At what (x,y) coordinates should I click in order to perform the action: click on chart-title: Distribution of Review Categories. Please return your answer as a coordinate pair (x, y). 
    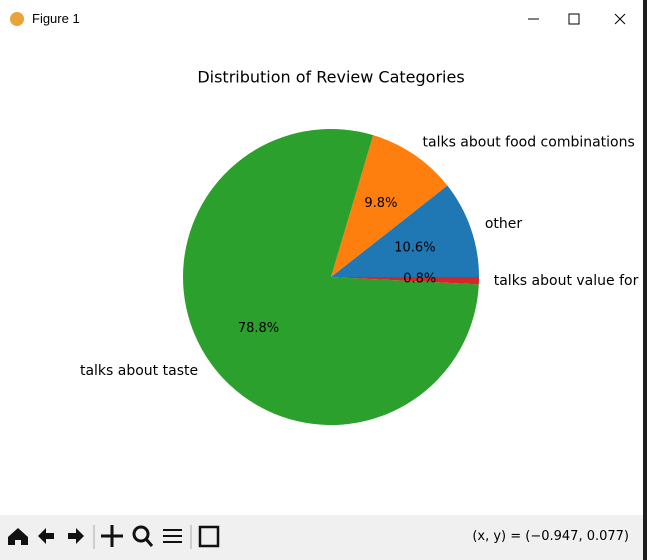
    Looking at the image, I should click on (330, 77).